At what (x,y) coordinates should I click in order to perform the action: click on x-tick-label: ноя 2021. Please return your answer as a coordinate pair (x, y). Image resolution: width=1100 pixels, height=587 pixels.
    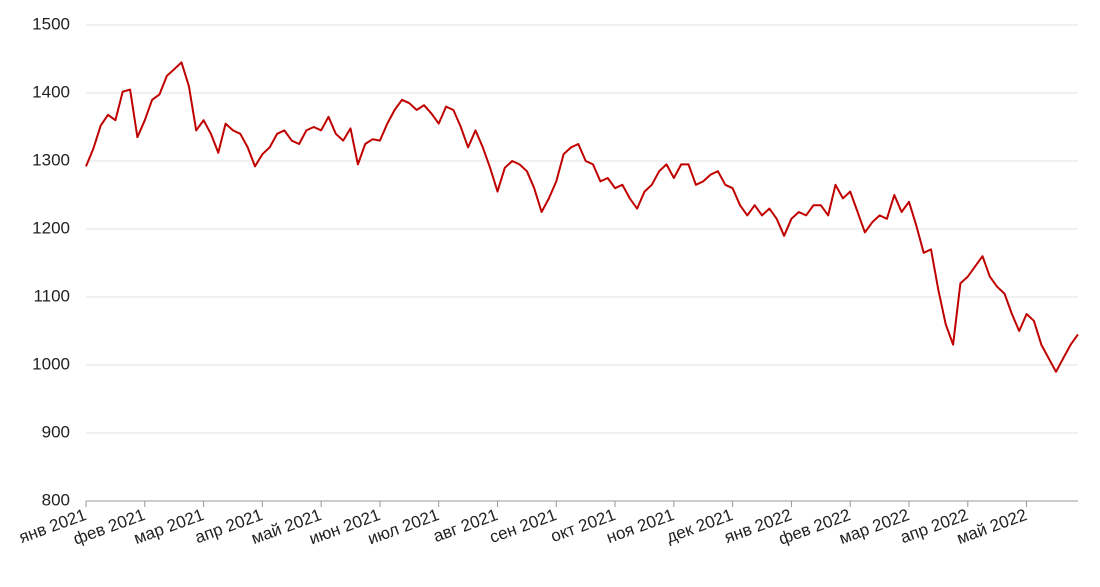
    Looking at the image, I should click on (640, 526).